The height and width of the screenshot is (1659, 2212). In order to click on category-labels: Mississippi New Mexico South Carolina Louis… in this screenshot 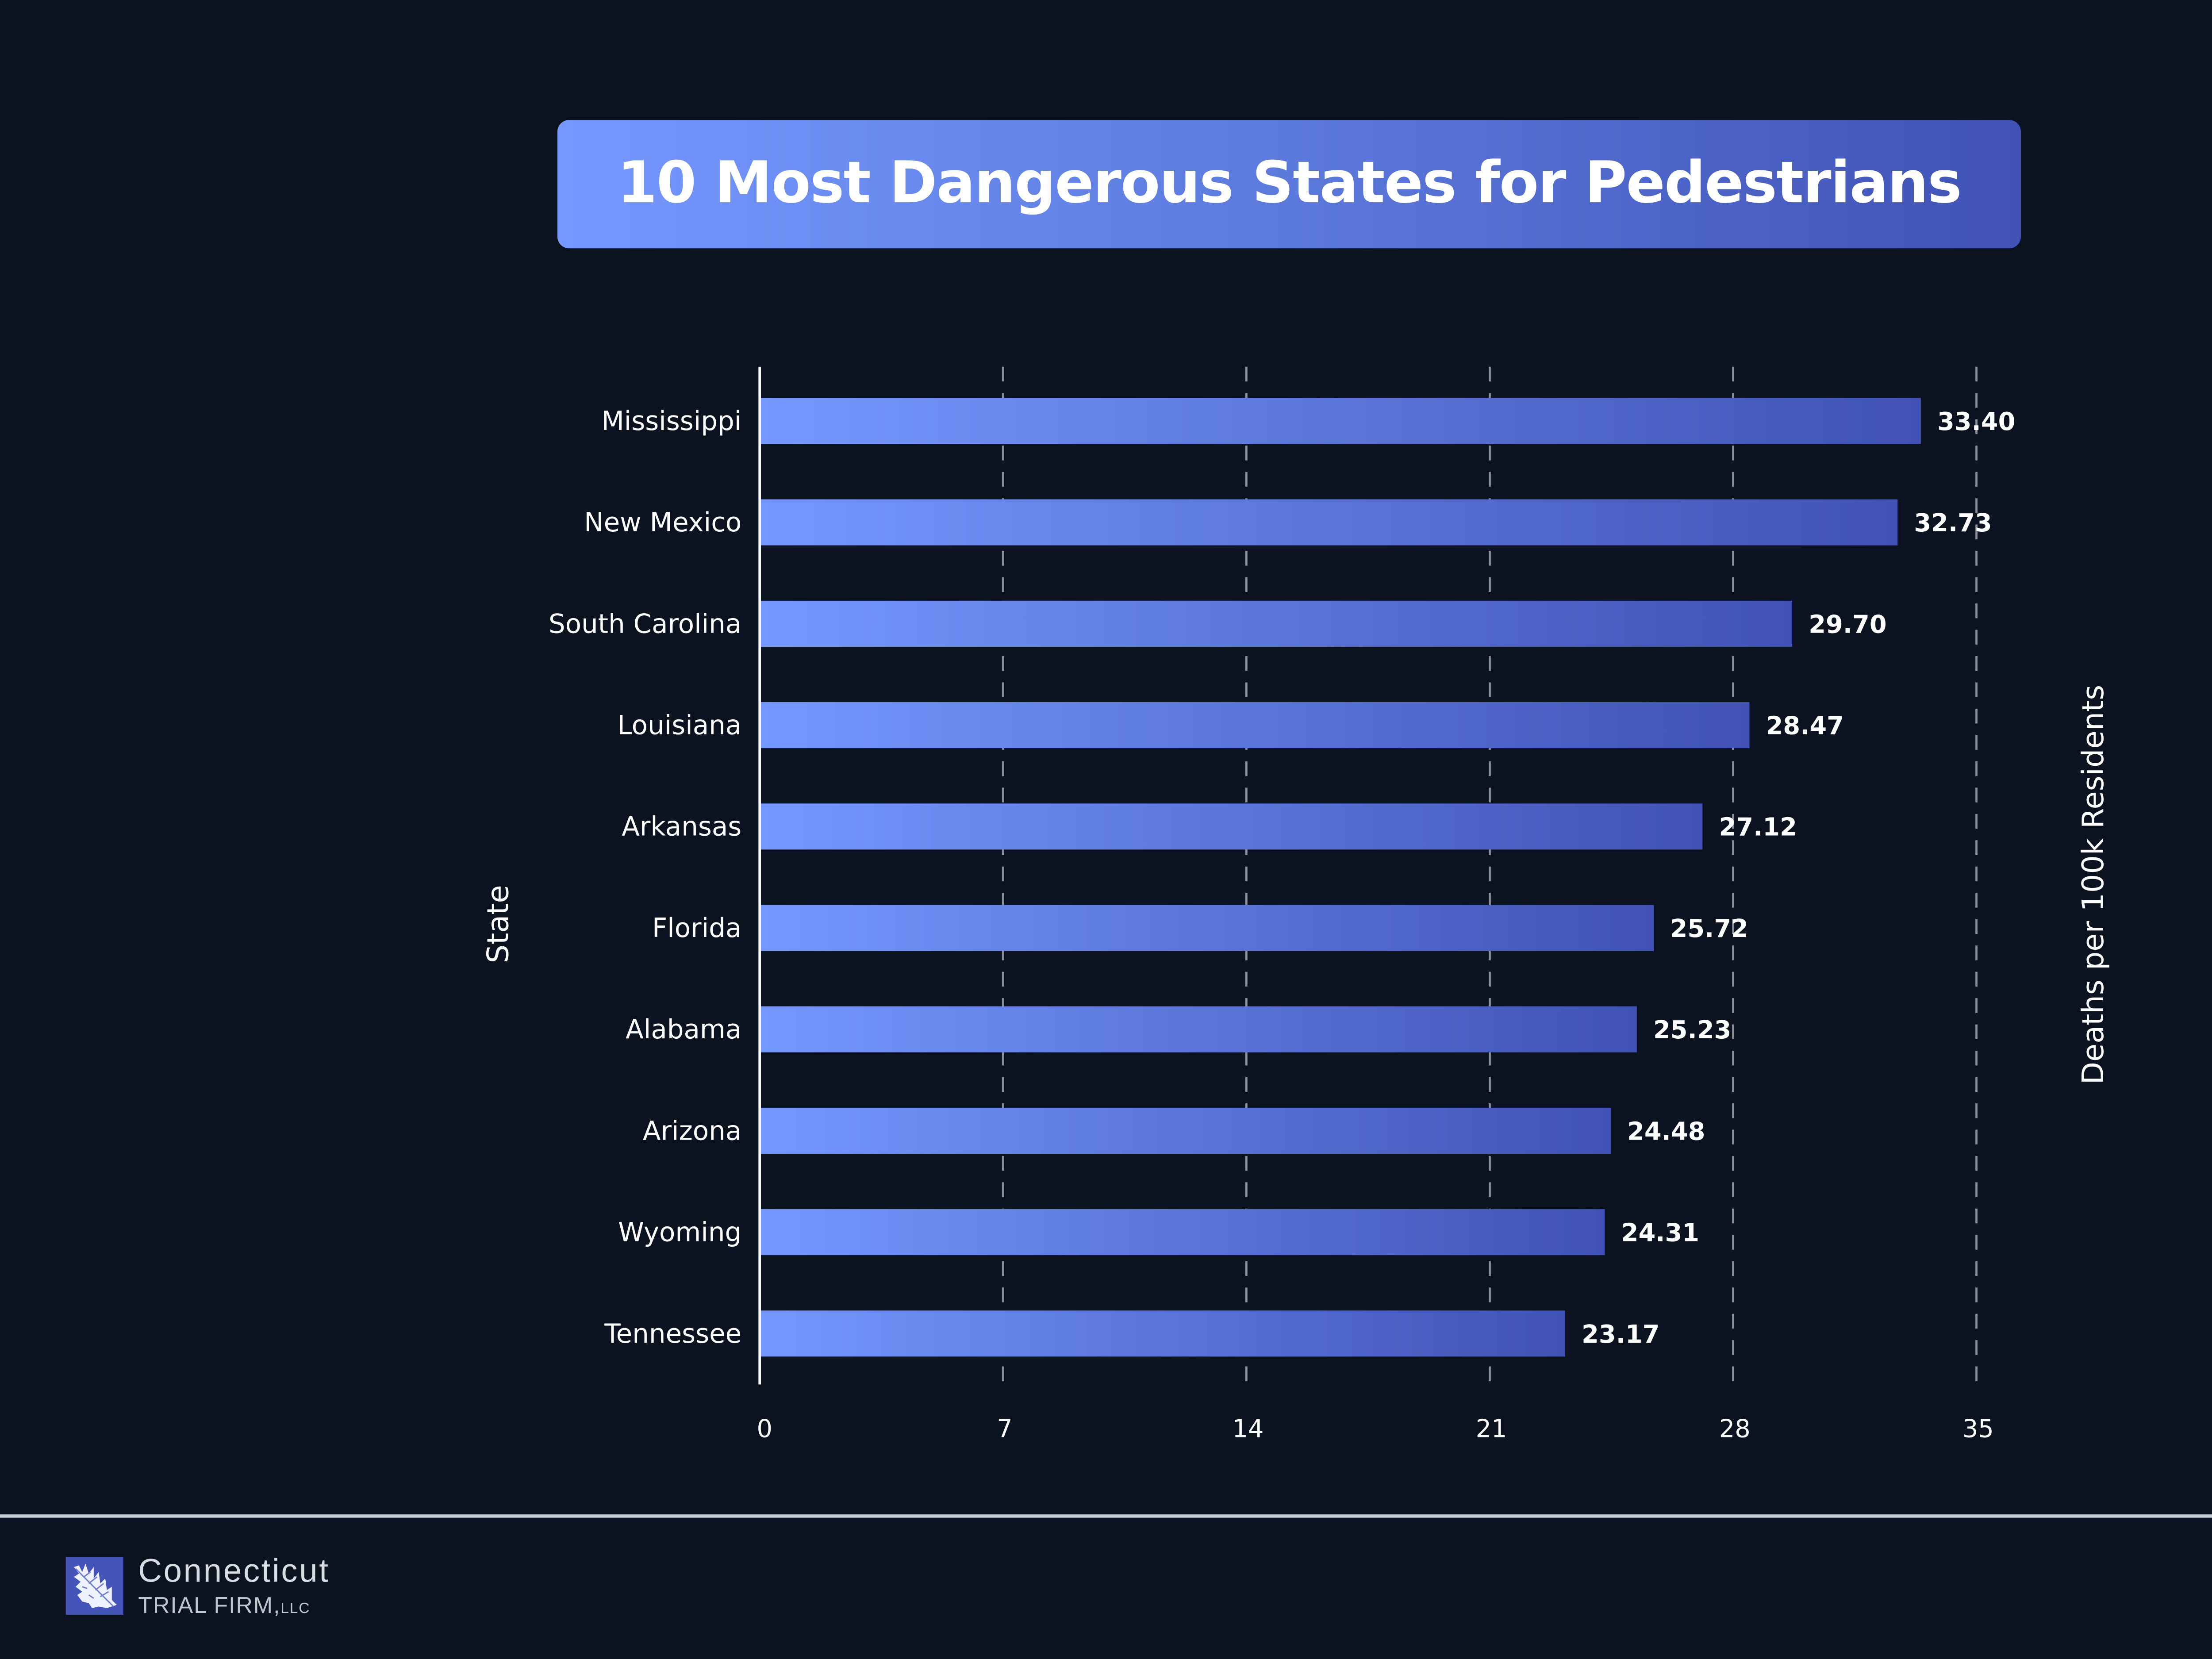, I will do `click(645, 878)`.